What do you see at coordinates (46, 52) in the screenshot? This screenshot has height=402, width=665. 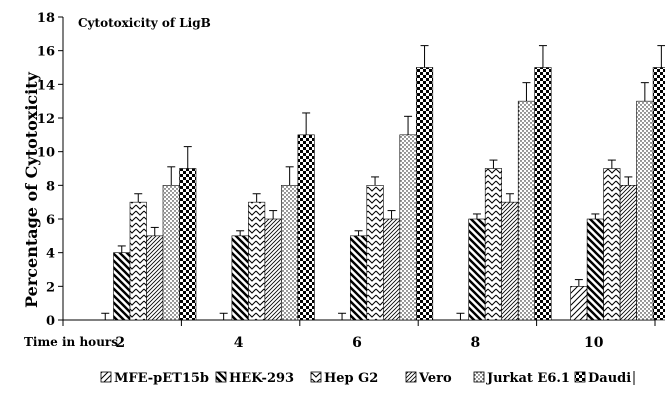 I see `y-tick-label: 16` at bounding box center [46, 52].